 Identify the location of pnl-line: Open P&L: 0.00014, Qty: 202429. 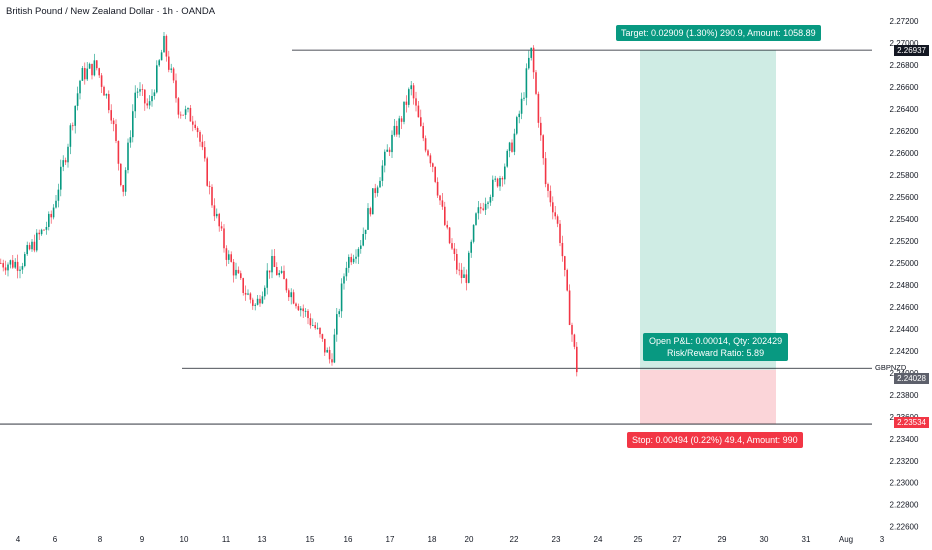
(716, 341).